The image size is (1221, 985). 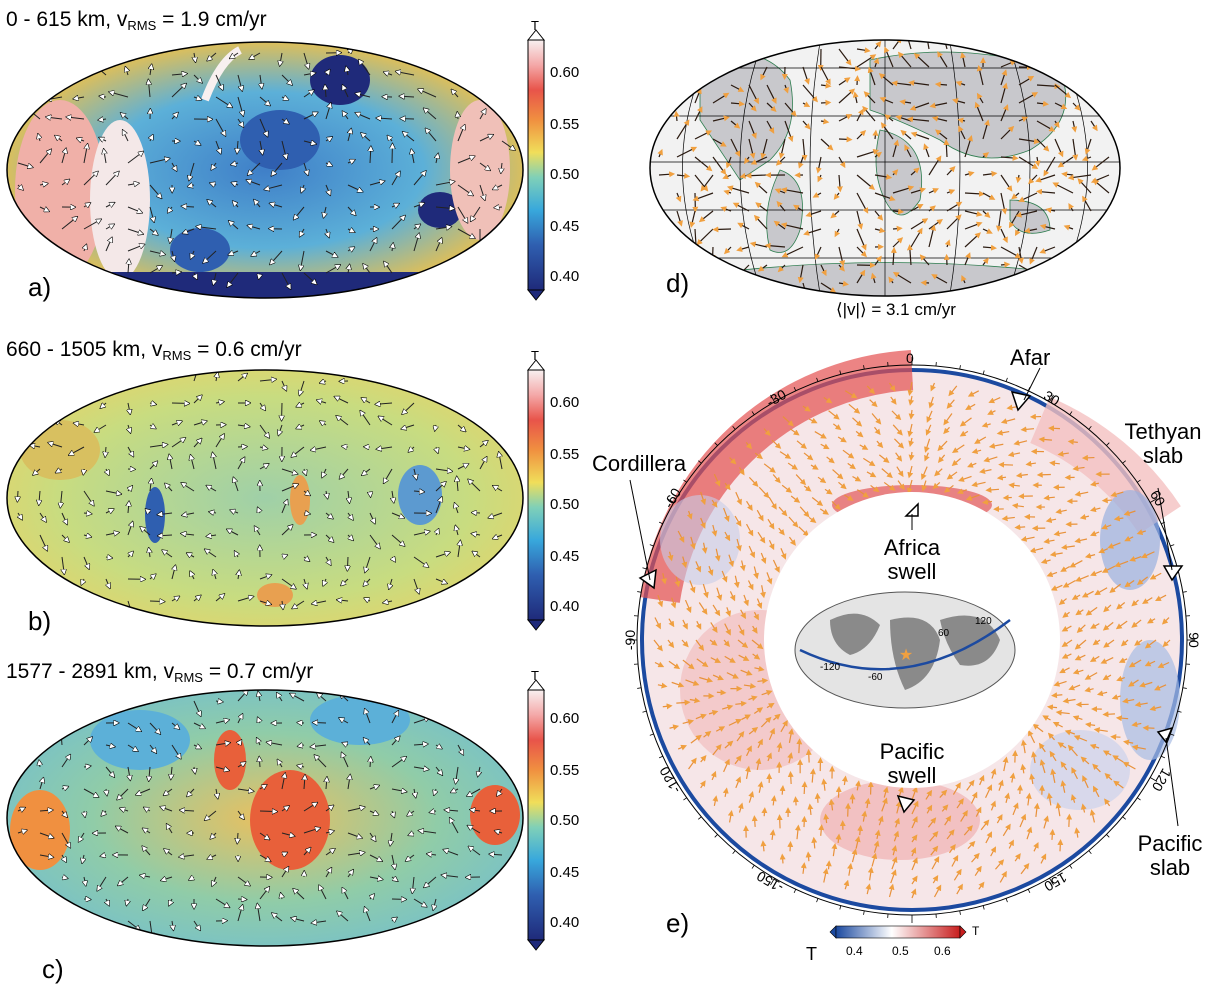 What do you see at coordinates (906, 655) in the screenshot?
I see `star-icon: ★` at bounding box center [906, 655].